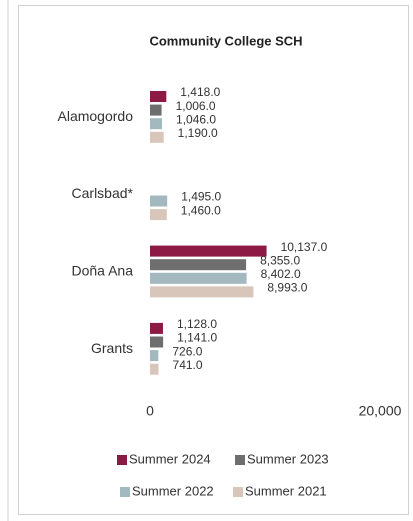  I want to click on category-label: Doña Ana, so click(103, 271).